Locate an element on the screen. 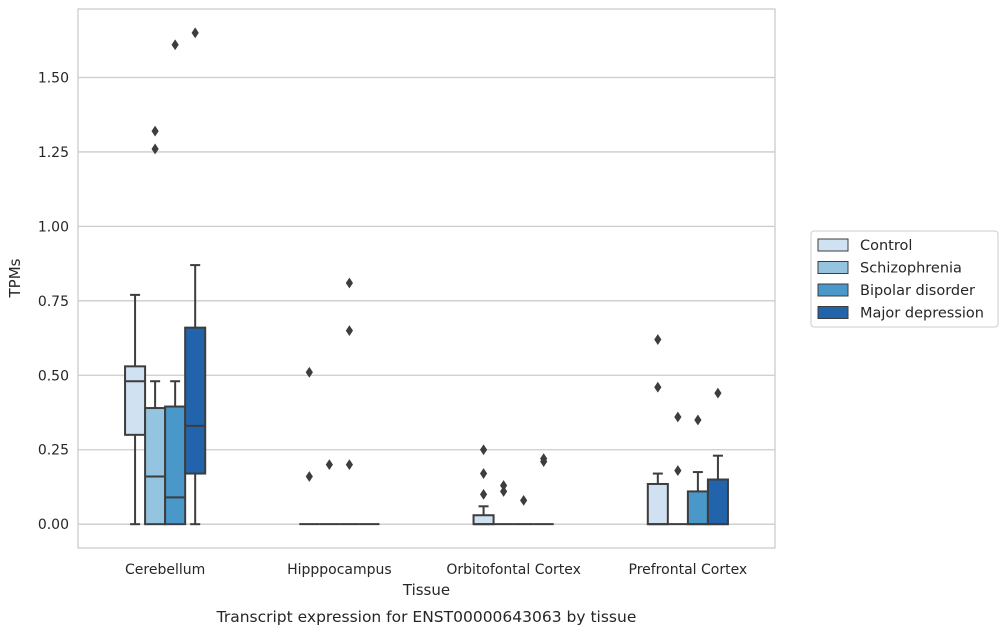  legend-frame is located at coordinates (904, 279).